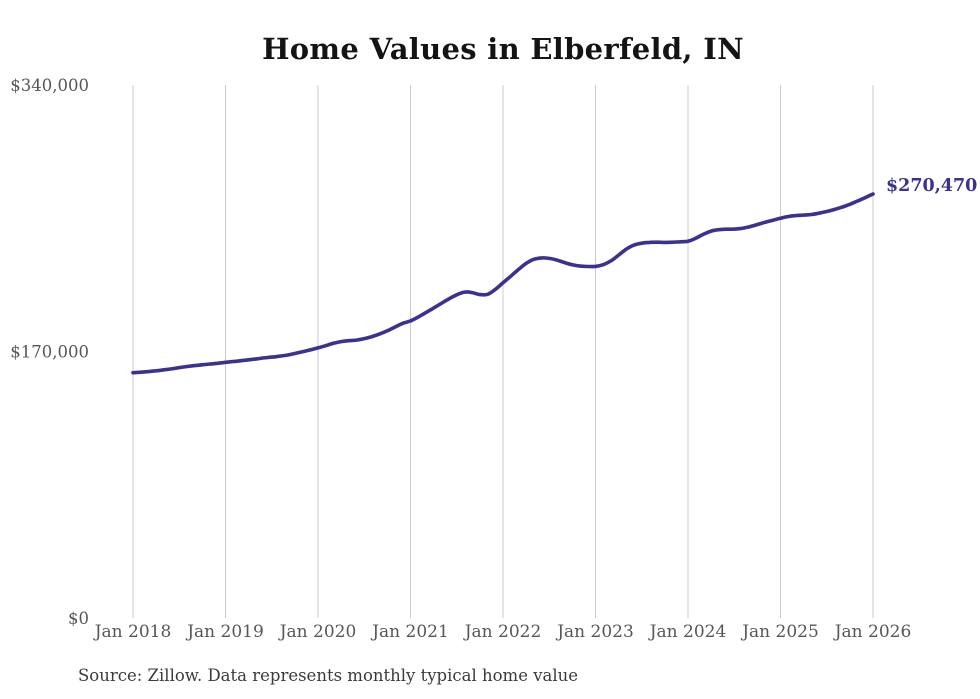 This screenshot has width=980, height=699. What do you see at coordinates (594, 632) in the screenshot?
I see `x-tick-label: Jan 2023` at bounding box center [594, 632].